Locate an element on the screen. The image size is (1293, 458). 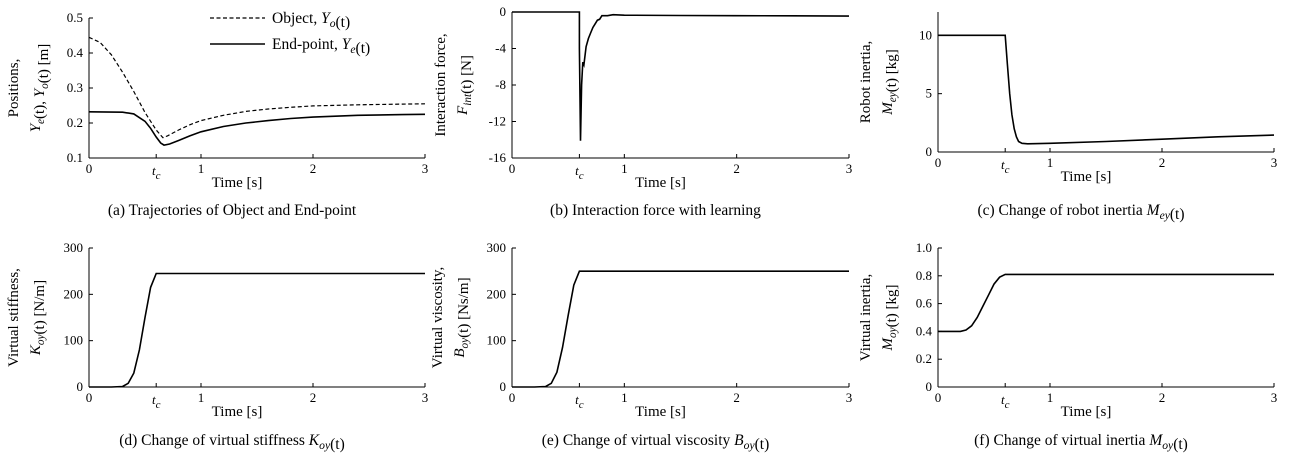
y-axis-label: Virtual inertia, is located at coordinates (866, 317).